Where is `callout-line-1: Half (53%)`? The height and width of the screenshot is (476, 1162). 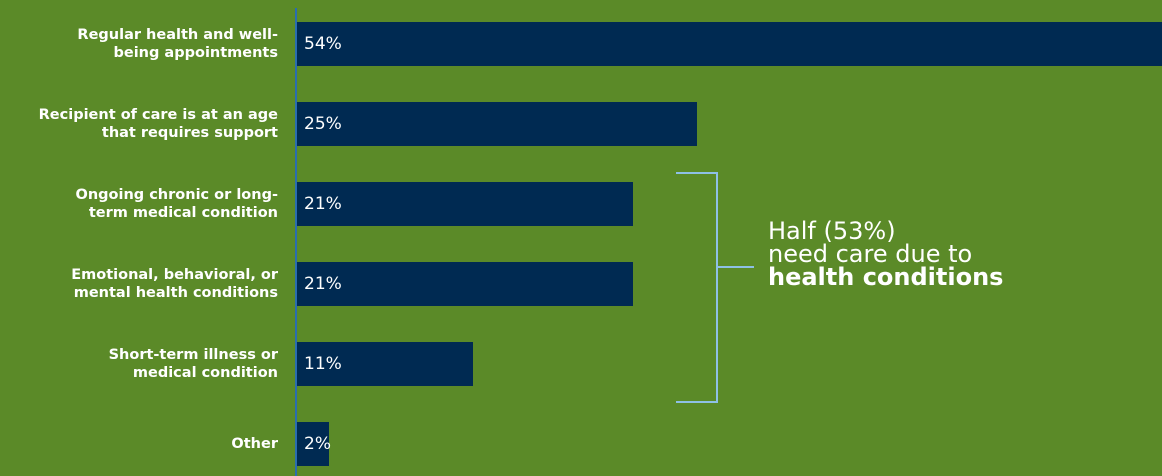
callout-line-1: Half (53%) is located at coordinates (832, 231).